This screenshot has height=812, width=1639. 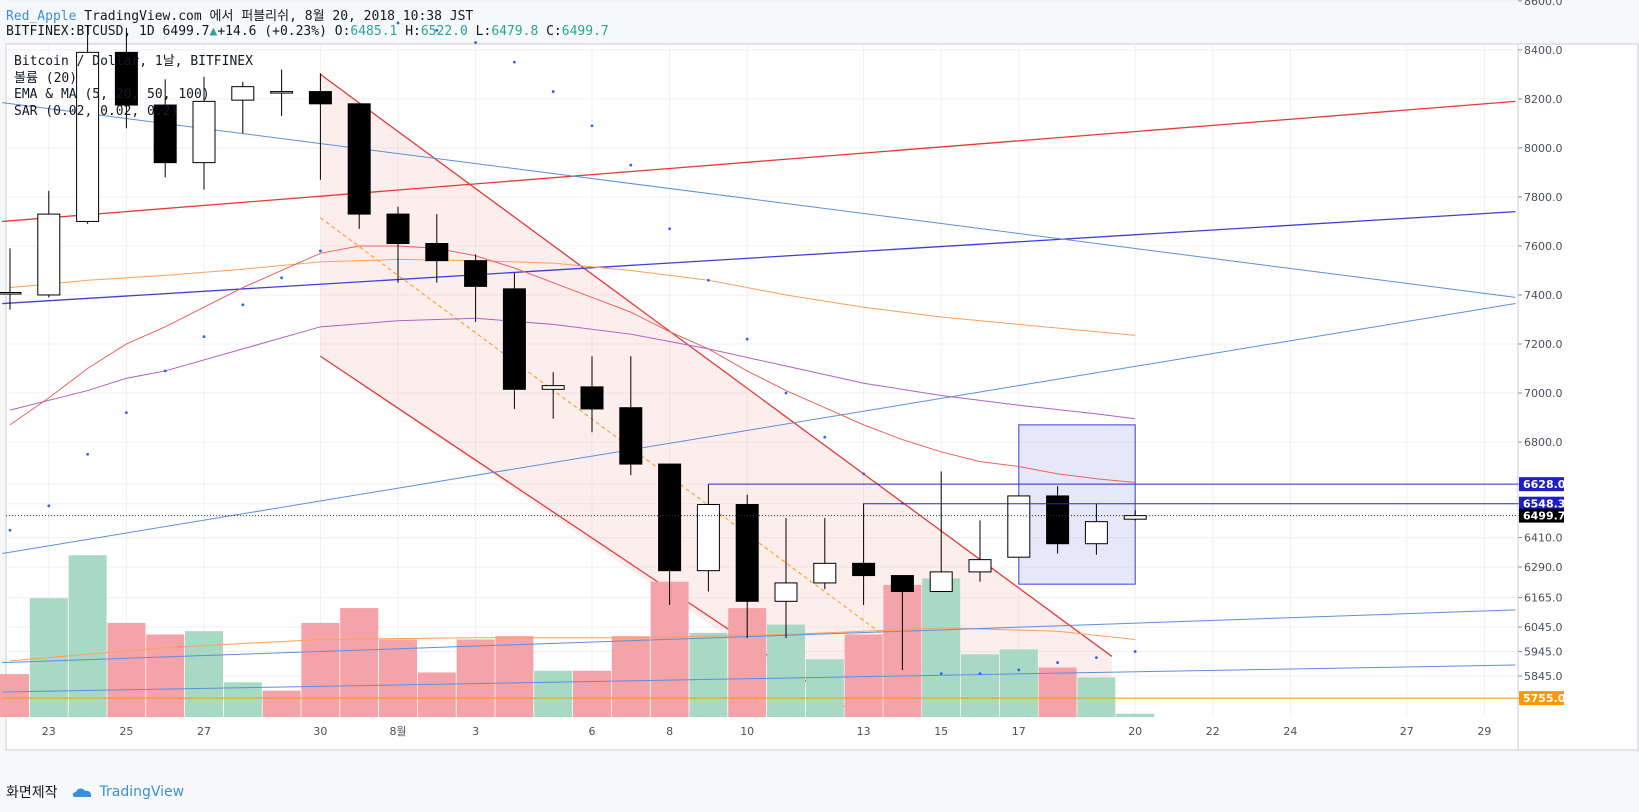 What do you see at coordinates (1077, 504) in the screenshot?
I see `range-rect` at bounding box center [1077, 504].